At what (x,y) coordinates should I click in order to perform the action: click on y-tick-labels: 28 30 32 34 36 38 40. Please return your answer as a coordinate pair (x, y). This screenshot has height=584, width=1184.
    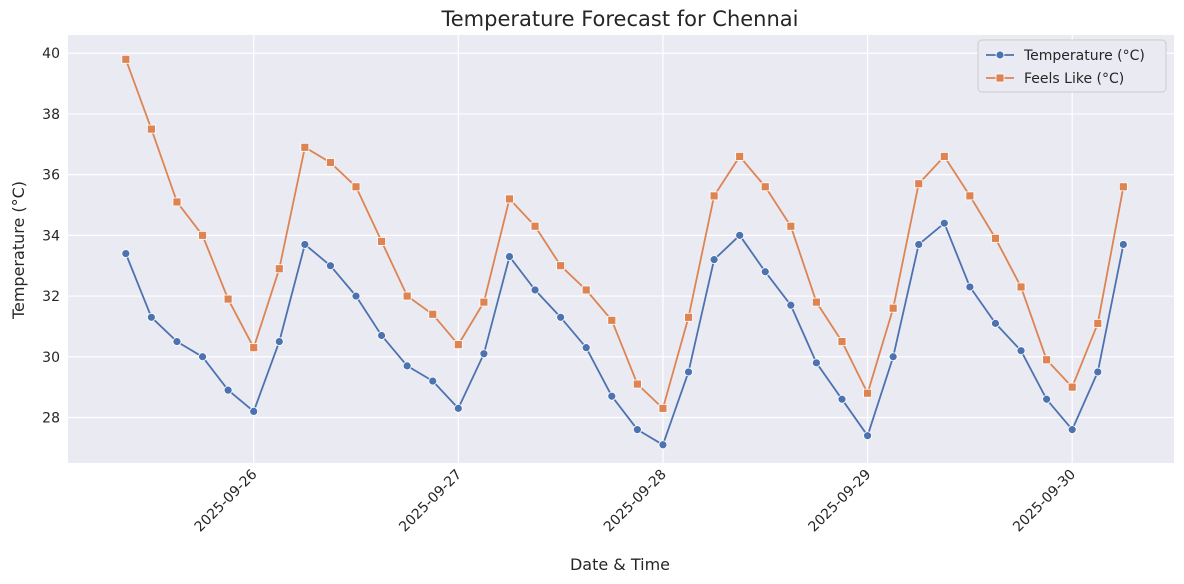
    Looking at the image, I should click on (51, 236).